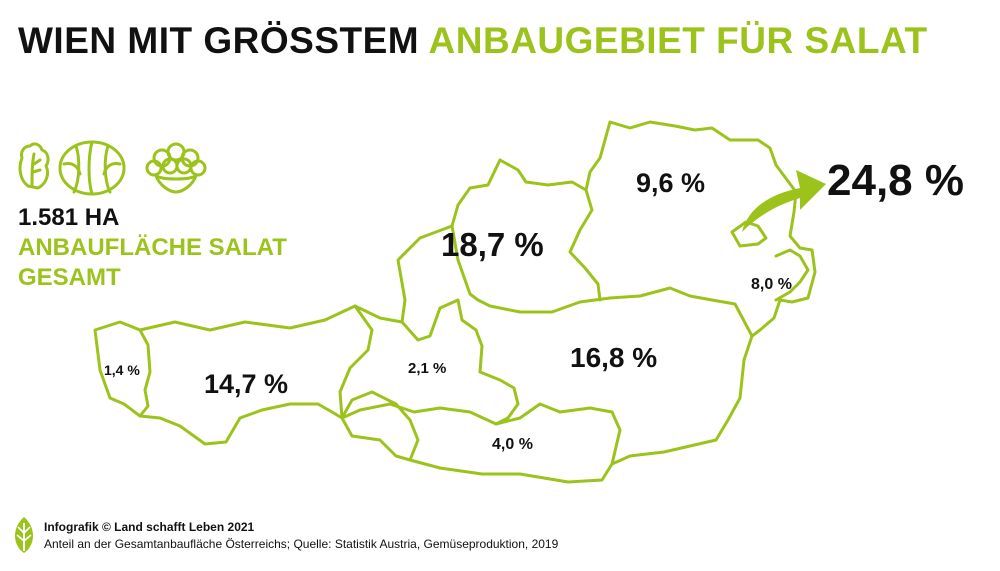  Describe the element at coordinates (671, 183) in the screenshot. I see `label-niederoesterreich: 9,6 %` at that location.